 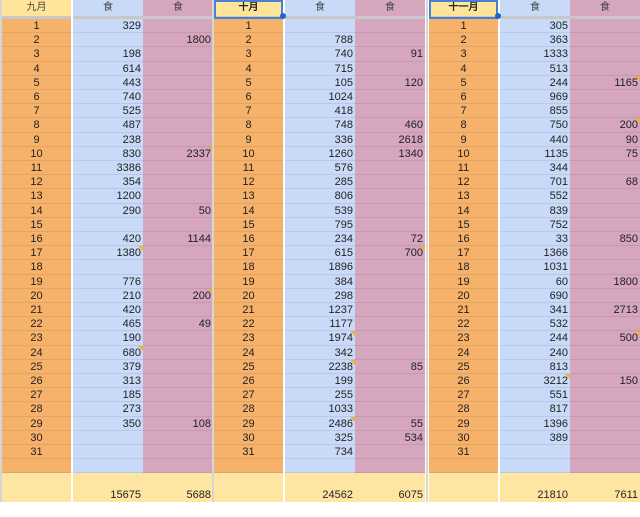 What do you see at coordinates (320, 282) in the screenshot?
I see `value-cell: 384` at bounding box center [320, 282].